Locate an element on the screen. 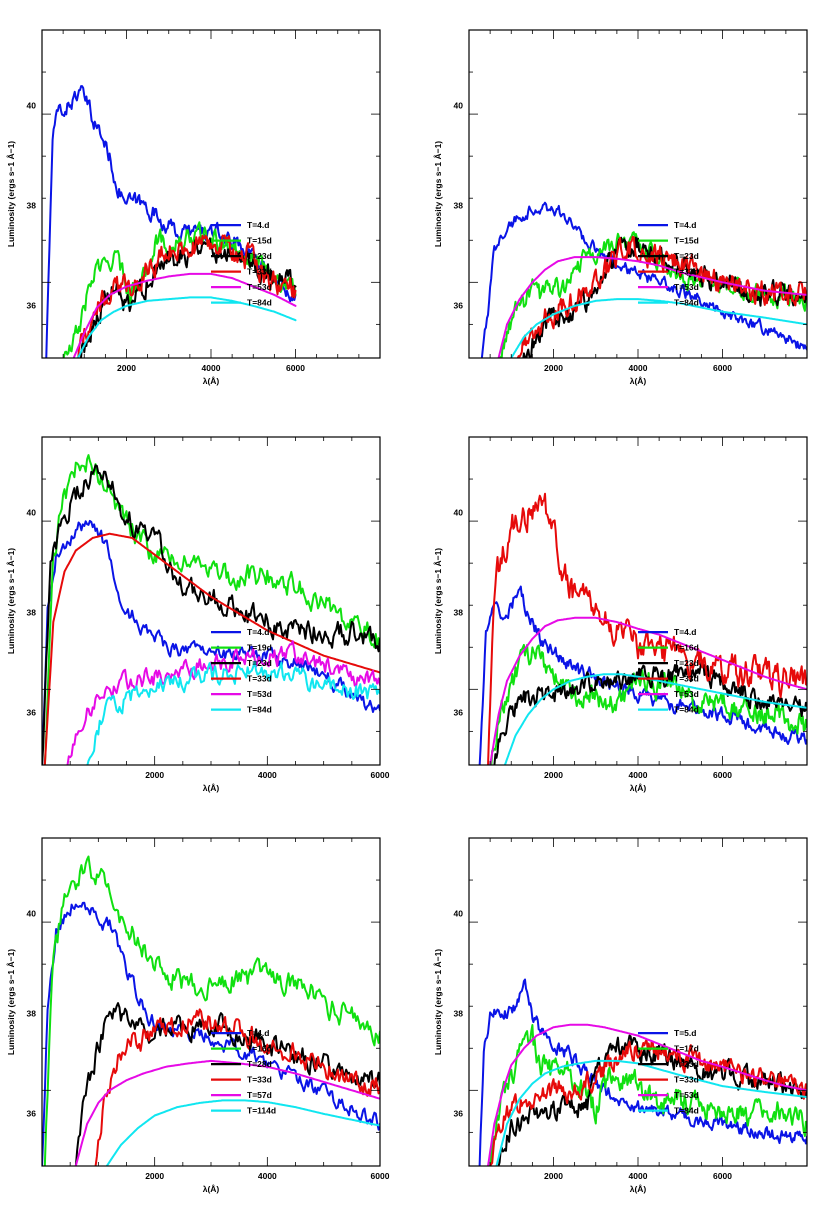 This screenshot has height=1226, width=830. legend-label: T=28d is located at coordinates (259, 1064).